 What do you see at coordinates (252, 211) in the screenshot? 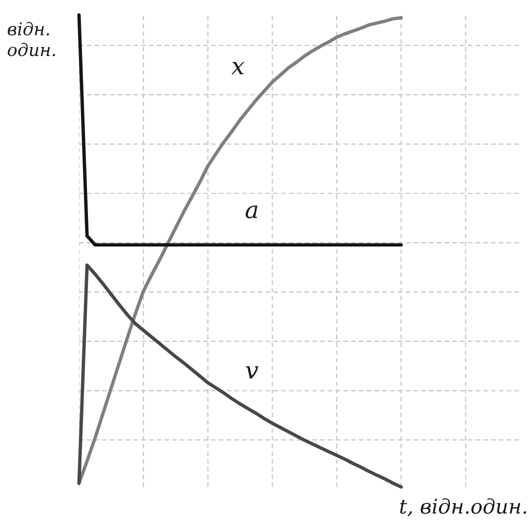
I see `series-label: a` at bounding box center [252, 211].